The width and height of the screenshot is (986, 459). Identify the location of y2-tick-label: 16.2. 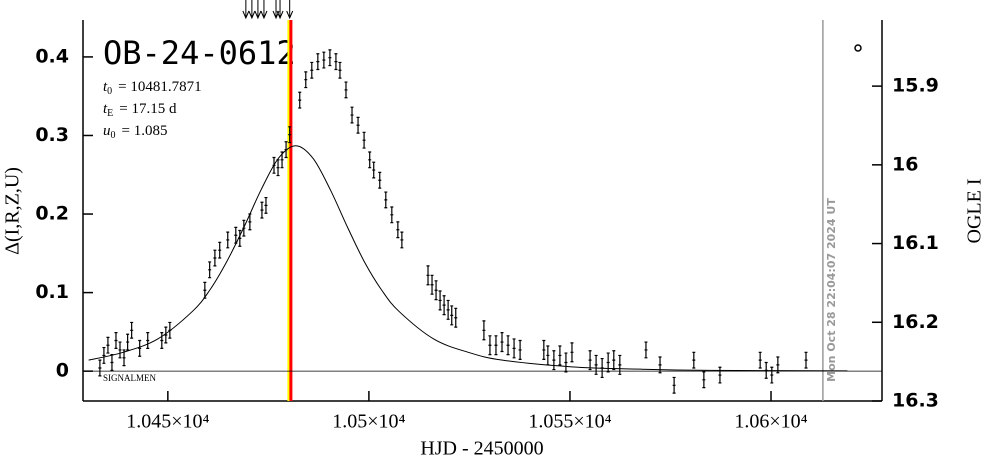
(915, 322).